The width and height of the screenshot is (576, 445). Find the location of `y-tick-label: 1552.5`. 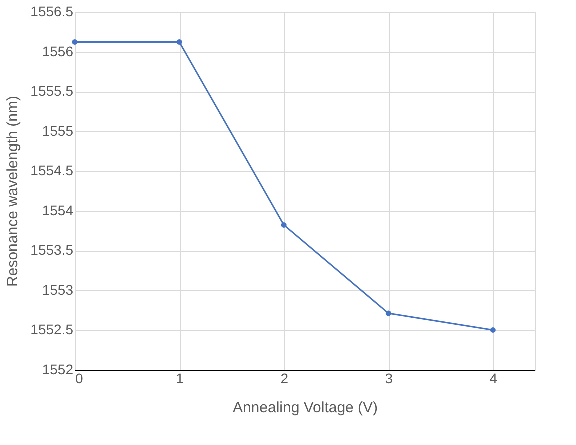

y-tick-label: 1552.5 is located at coordinates (52, 330).